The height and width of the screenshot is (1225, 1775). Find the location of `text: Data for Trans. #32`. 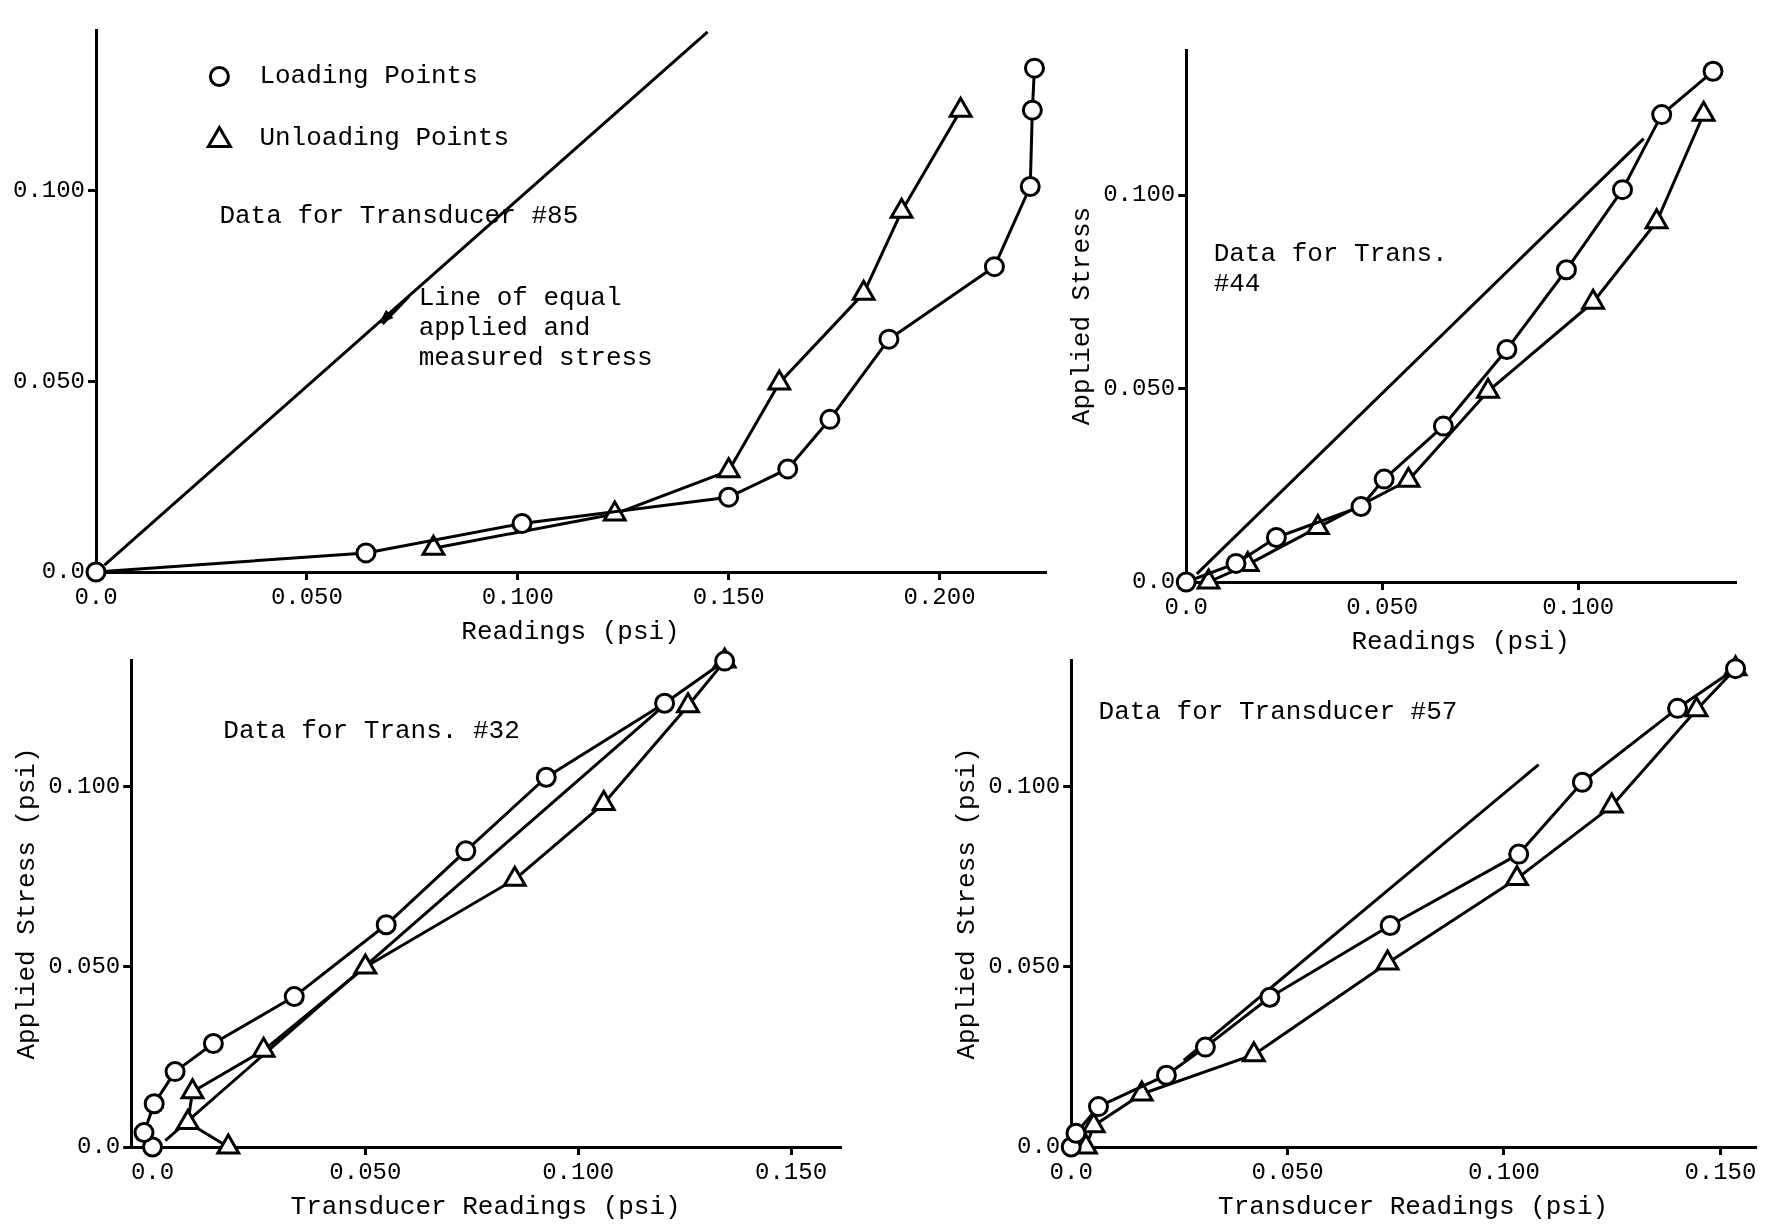

text: Data for Trans. #32 is located at coordinates (371, 731).